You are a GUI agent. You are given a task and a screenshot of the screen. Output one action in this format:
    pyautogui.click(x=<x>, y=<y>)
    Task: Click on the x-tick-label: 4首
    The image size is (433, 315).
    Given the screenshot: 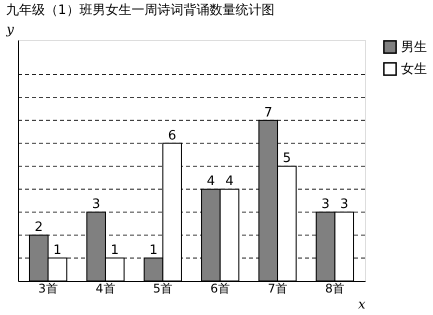 What is the action you would take?
    pyautogui.click(x=106, y=289)
    